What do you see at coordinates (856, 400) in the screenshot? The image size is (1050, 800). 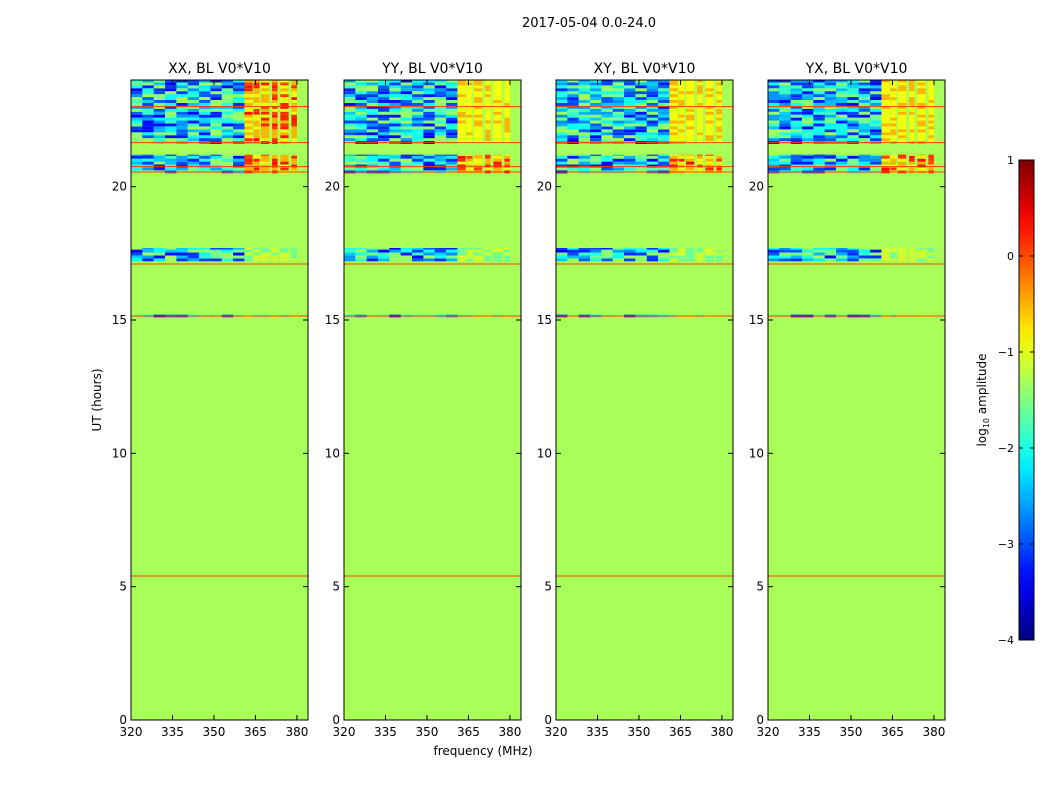 I see `panel-background` at bounding box center [856, 400].